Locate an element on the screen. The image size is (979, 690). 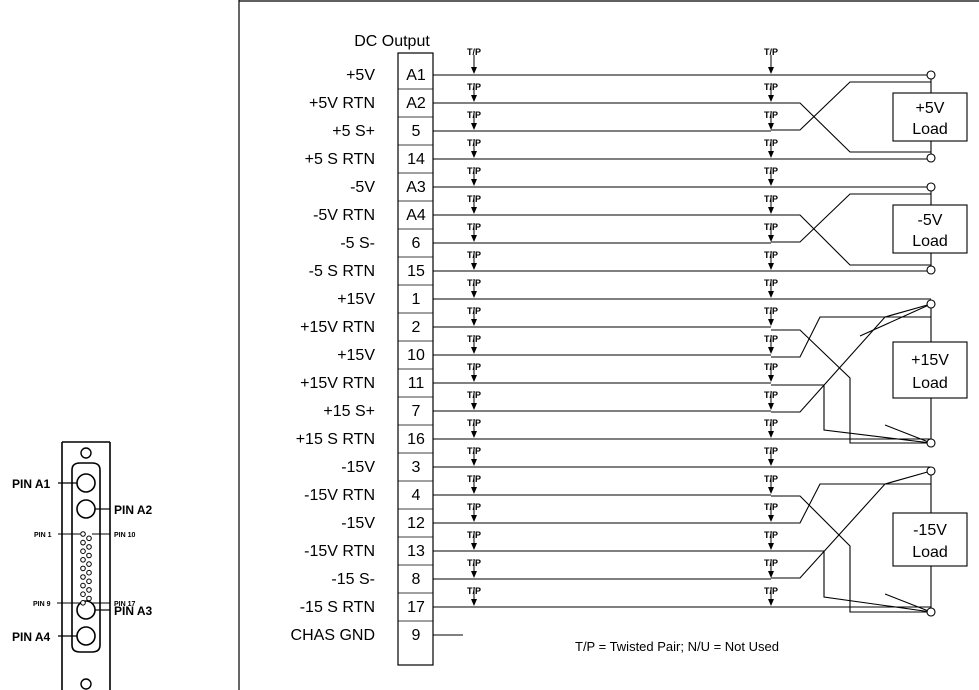
pin-number: 12 is located at coordinates (416, 523).